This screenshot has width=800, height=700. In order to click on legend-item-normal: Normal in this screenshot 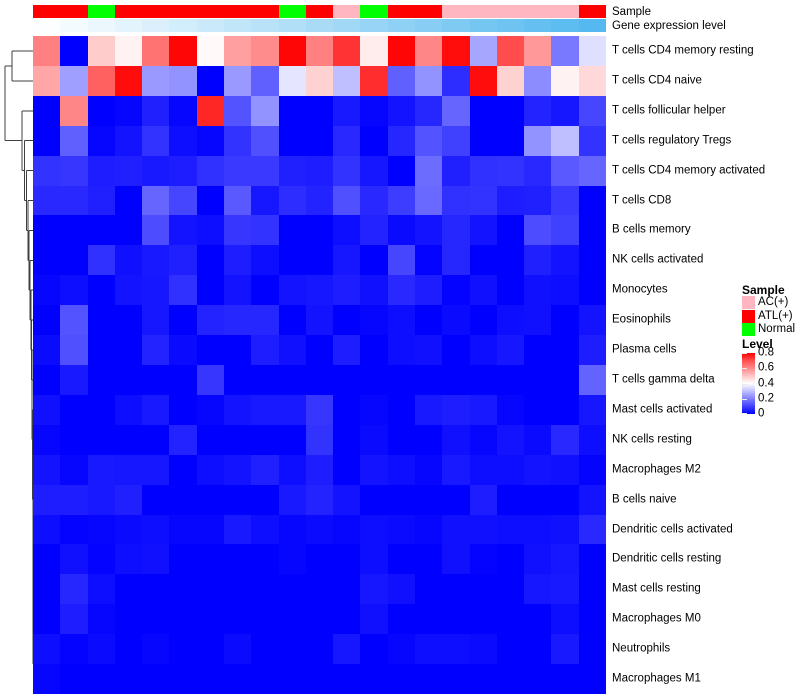, I will do `click(768, 330)`.